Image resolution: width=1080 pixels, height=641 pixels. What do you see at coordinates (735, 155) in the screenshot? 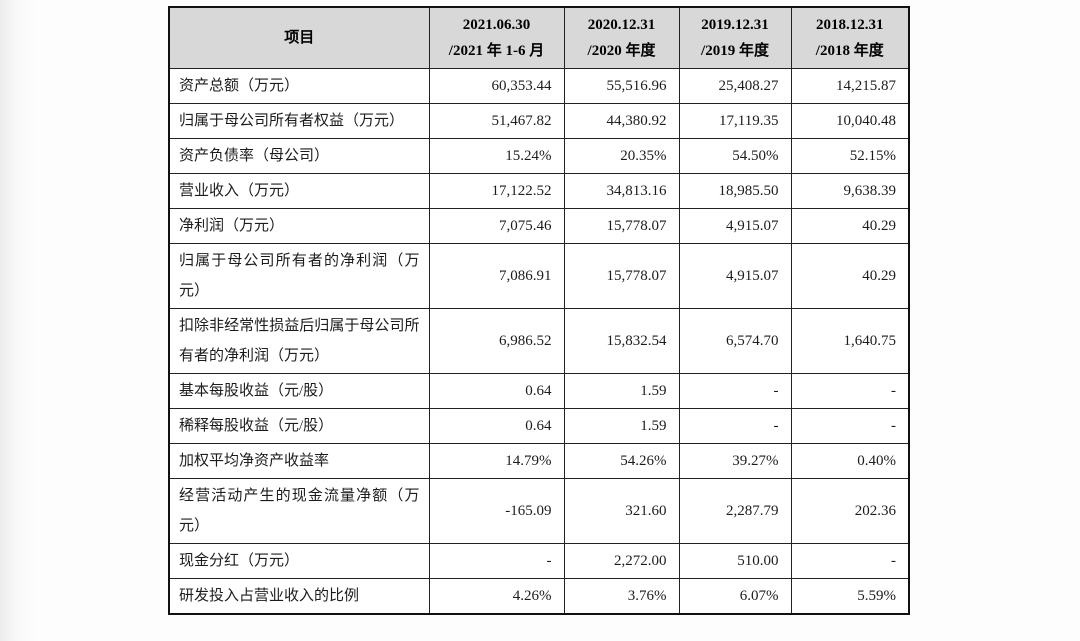
I see `cell-value: 54.50%` at bounding box center [735, 155].